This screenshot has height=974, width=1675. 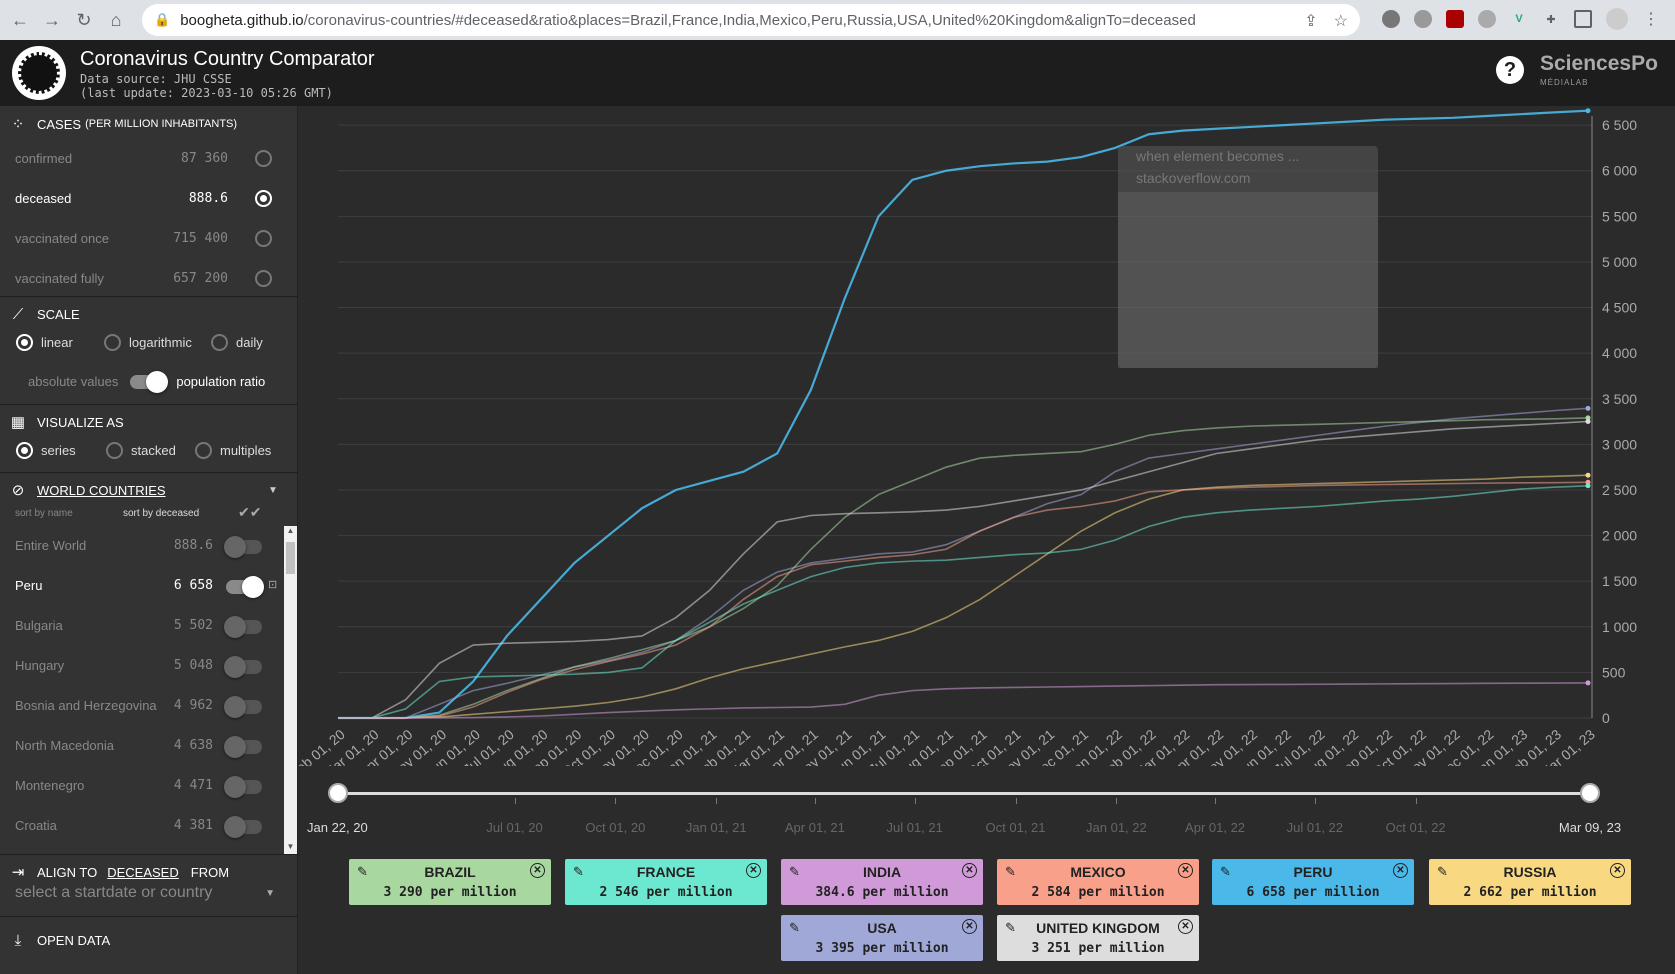 What do you see at coordinates (142, 826) in the screenshot?
I see `country-row: Croatia 4 381` at bounding box center [142, 826].